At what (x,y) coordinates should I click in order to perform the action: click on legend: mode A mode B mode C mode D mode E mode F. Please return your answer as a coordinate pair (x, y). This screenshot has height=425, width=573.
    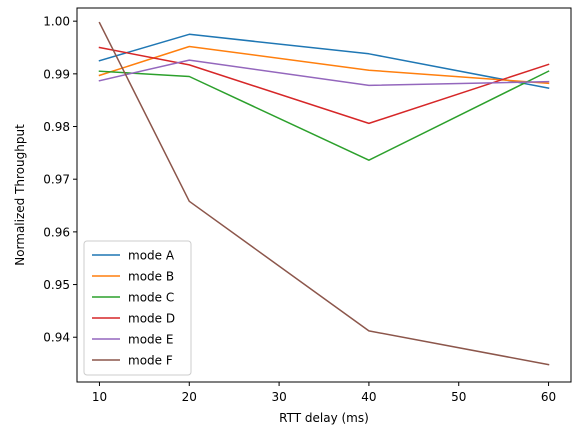
    Looking at the image, I should click on (137, 308).